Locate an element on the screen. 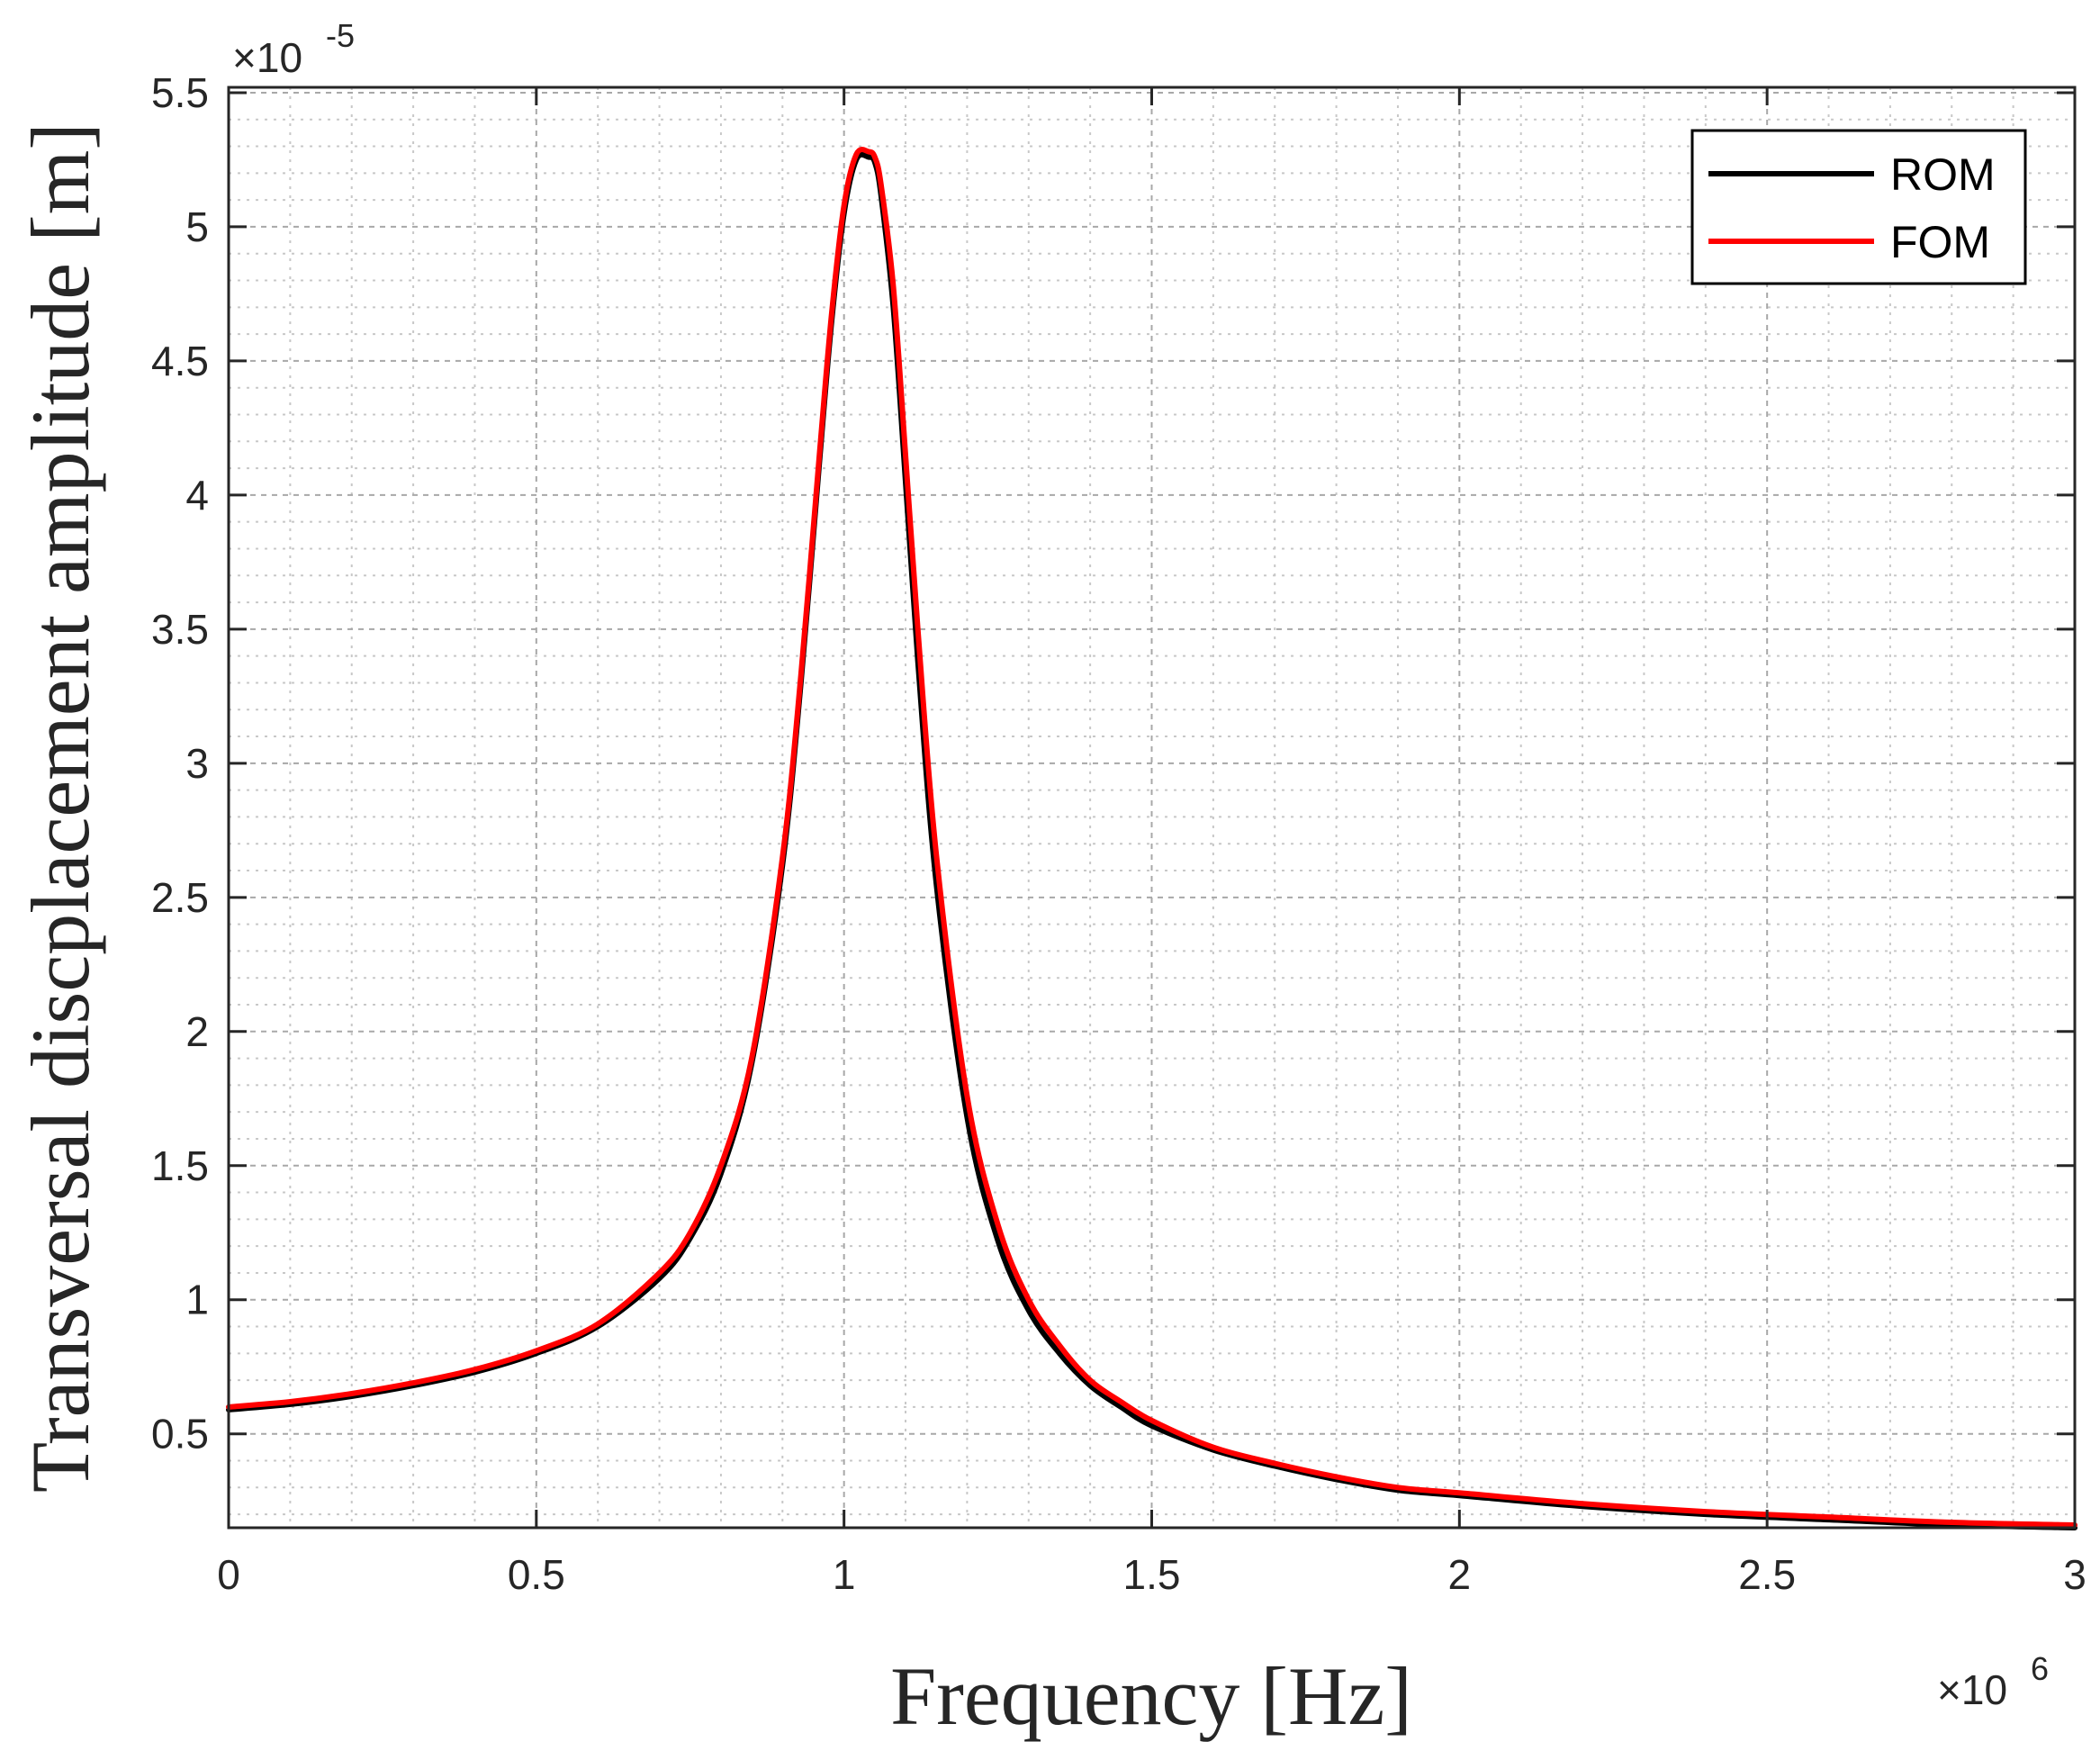 The height and width of the screenshot is (1742, 2100). x-tick-label: 1.5 is located at coordinates (1152, 1574).